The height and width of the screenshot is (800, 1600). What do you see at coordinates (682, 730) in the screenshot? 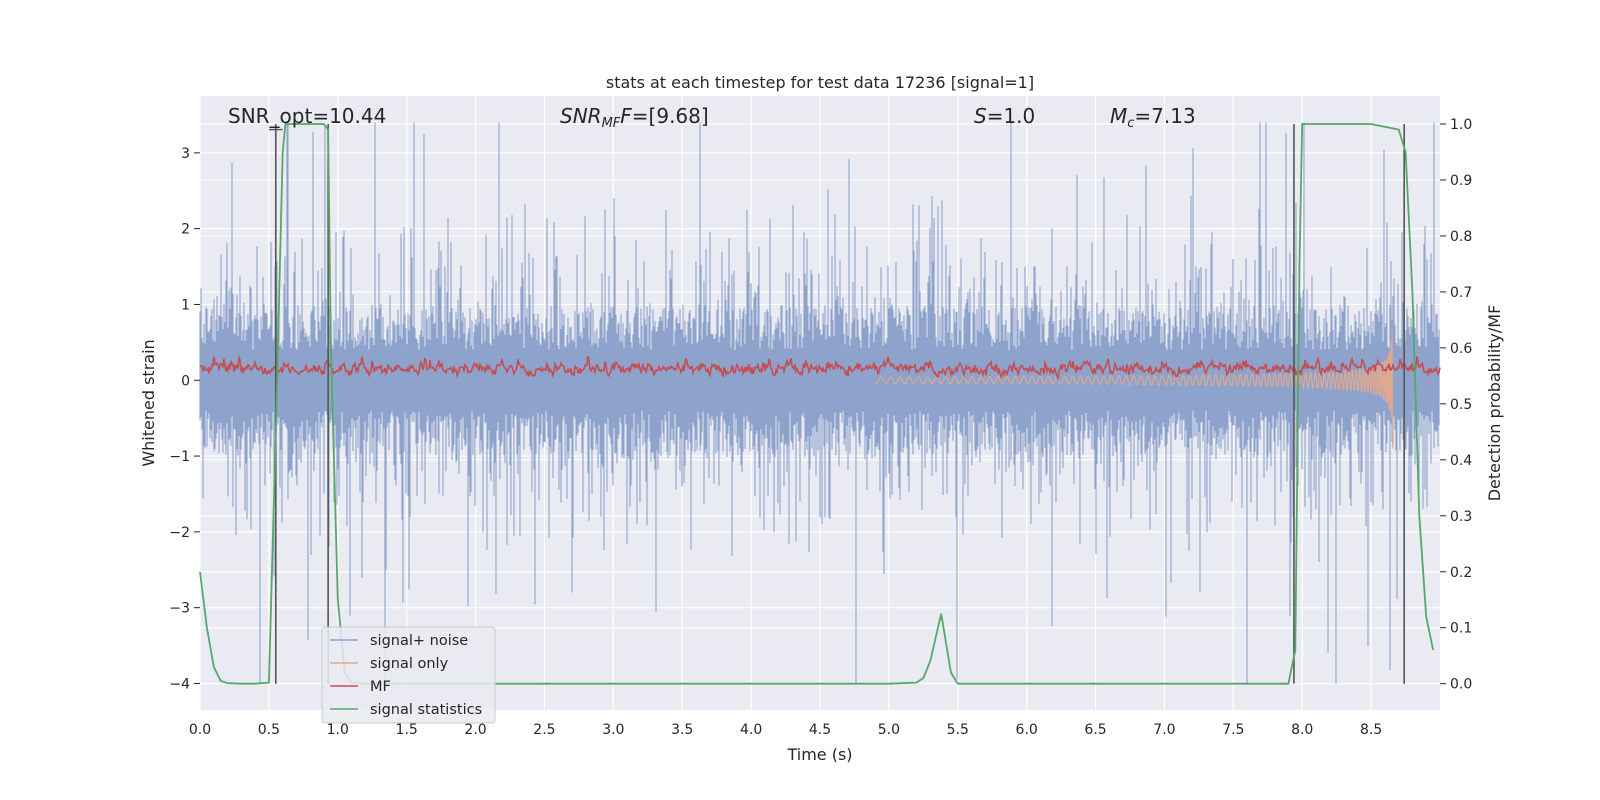
I see `x-tick-label: 3.5` at bounding box center [682, 730].